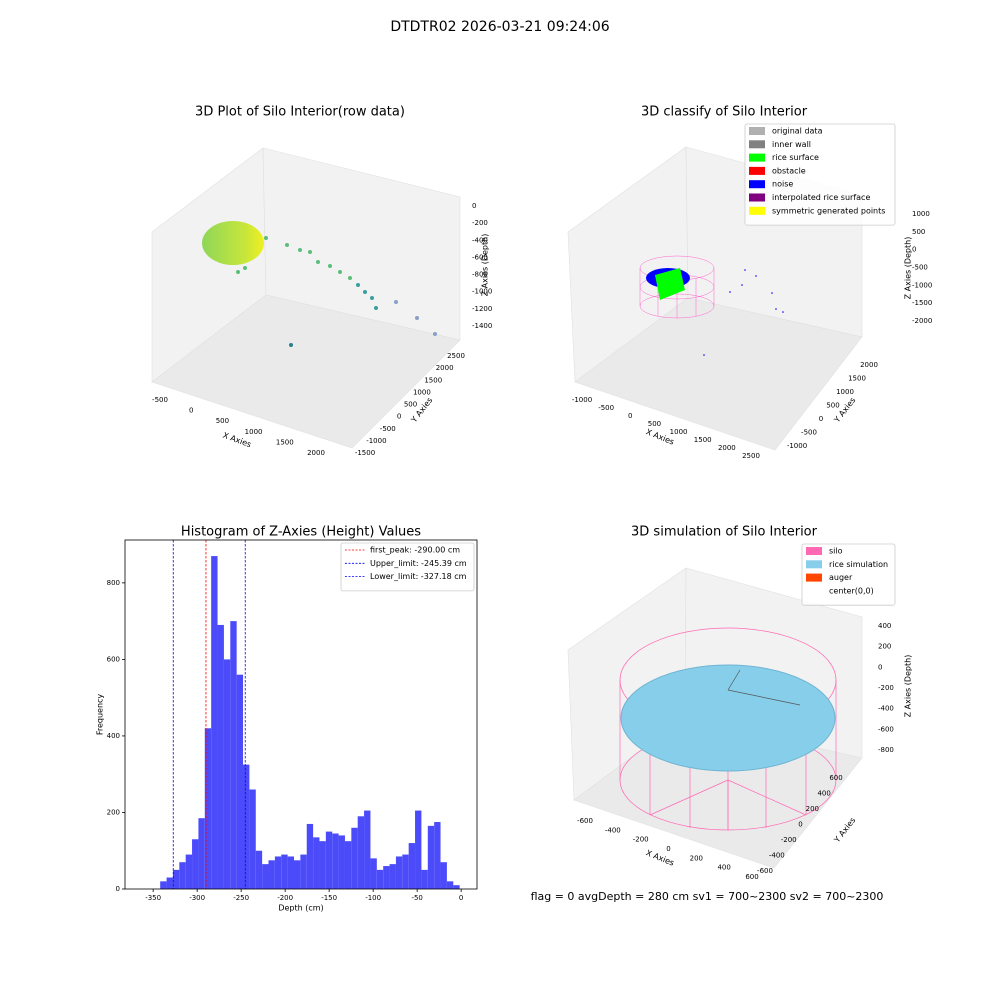  What do you see at coordinates (791, 144) in the screenshot?
I see `legend-label: inner wall` at bounding box center [791, 144].